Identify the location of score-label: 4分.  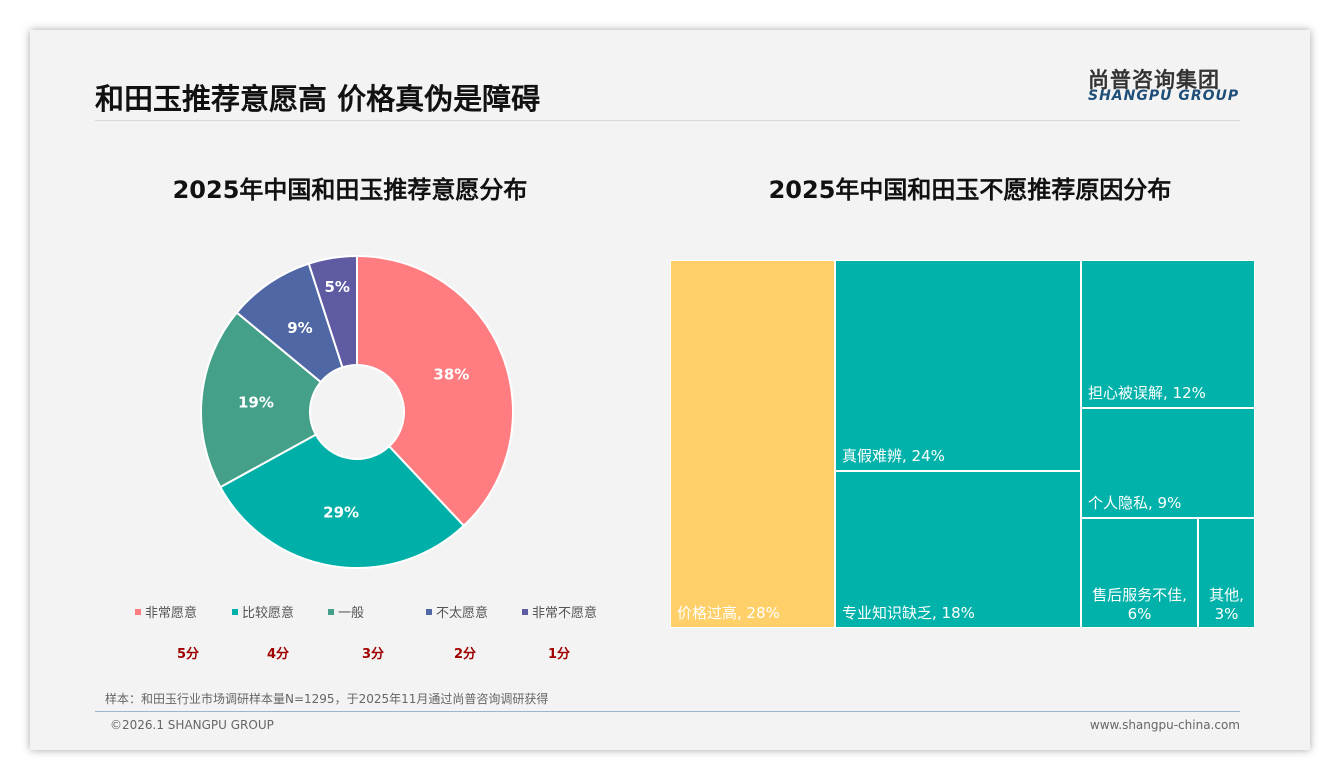
(278, 654).